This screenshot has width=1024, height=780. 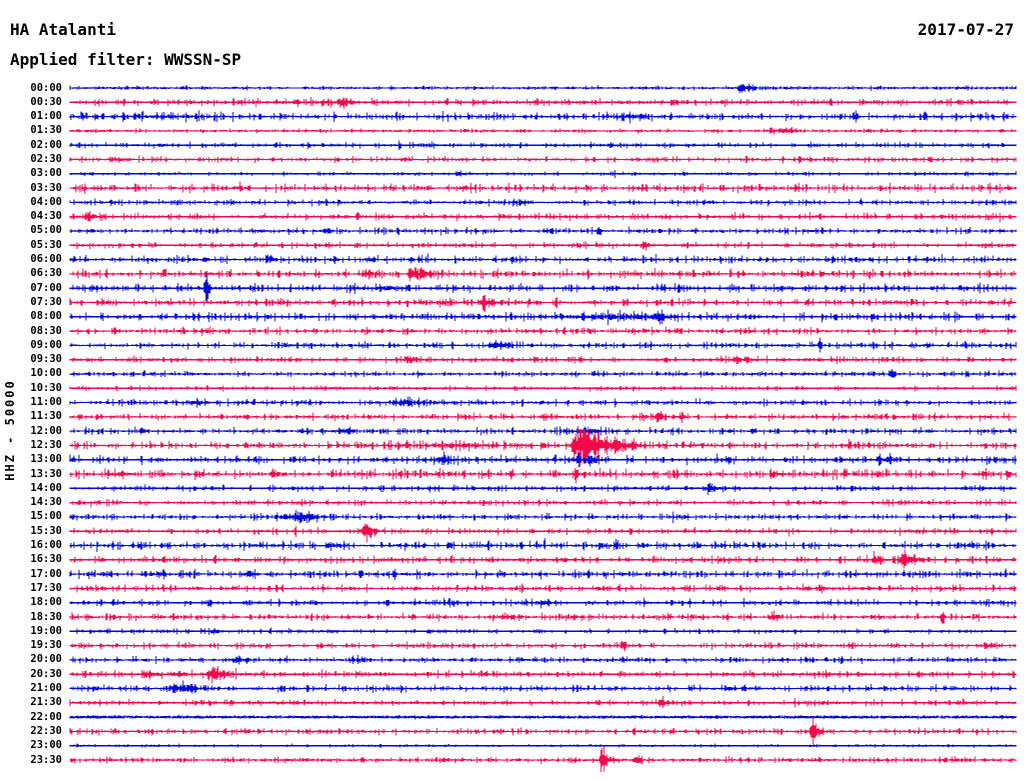 What do you see at coordinates (46, 573) in the screenshot?
I see `trace-time-label: 17:00` at bounding box center [46, 573].